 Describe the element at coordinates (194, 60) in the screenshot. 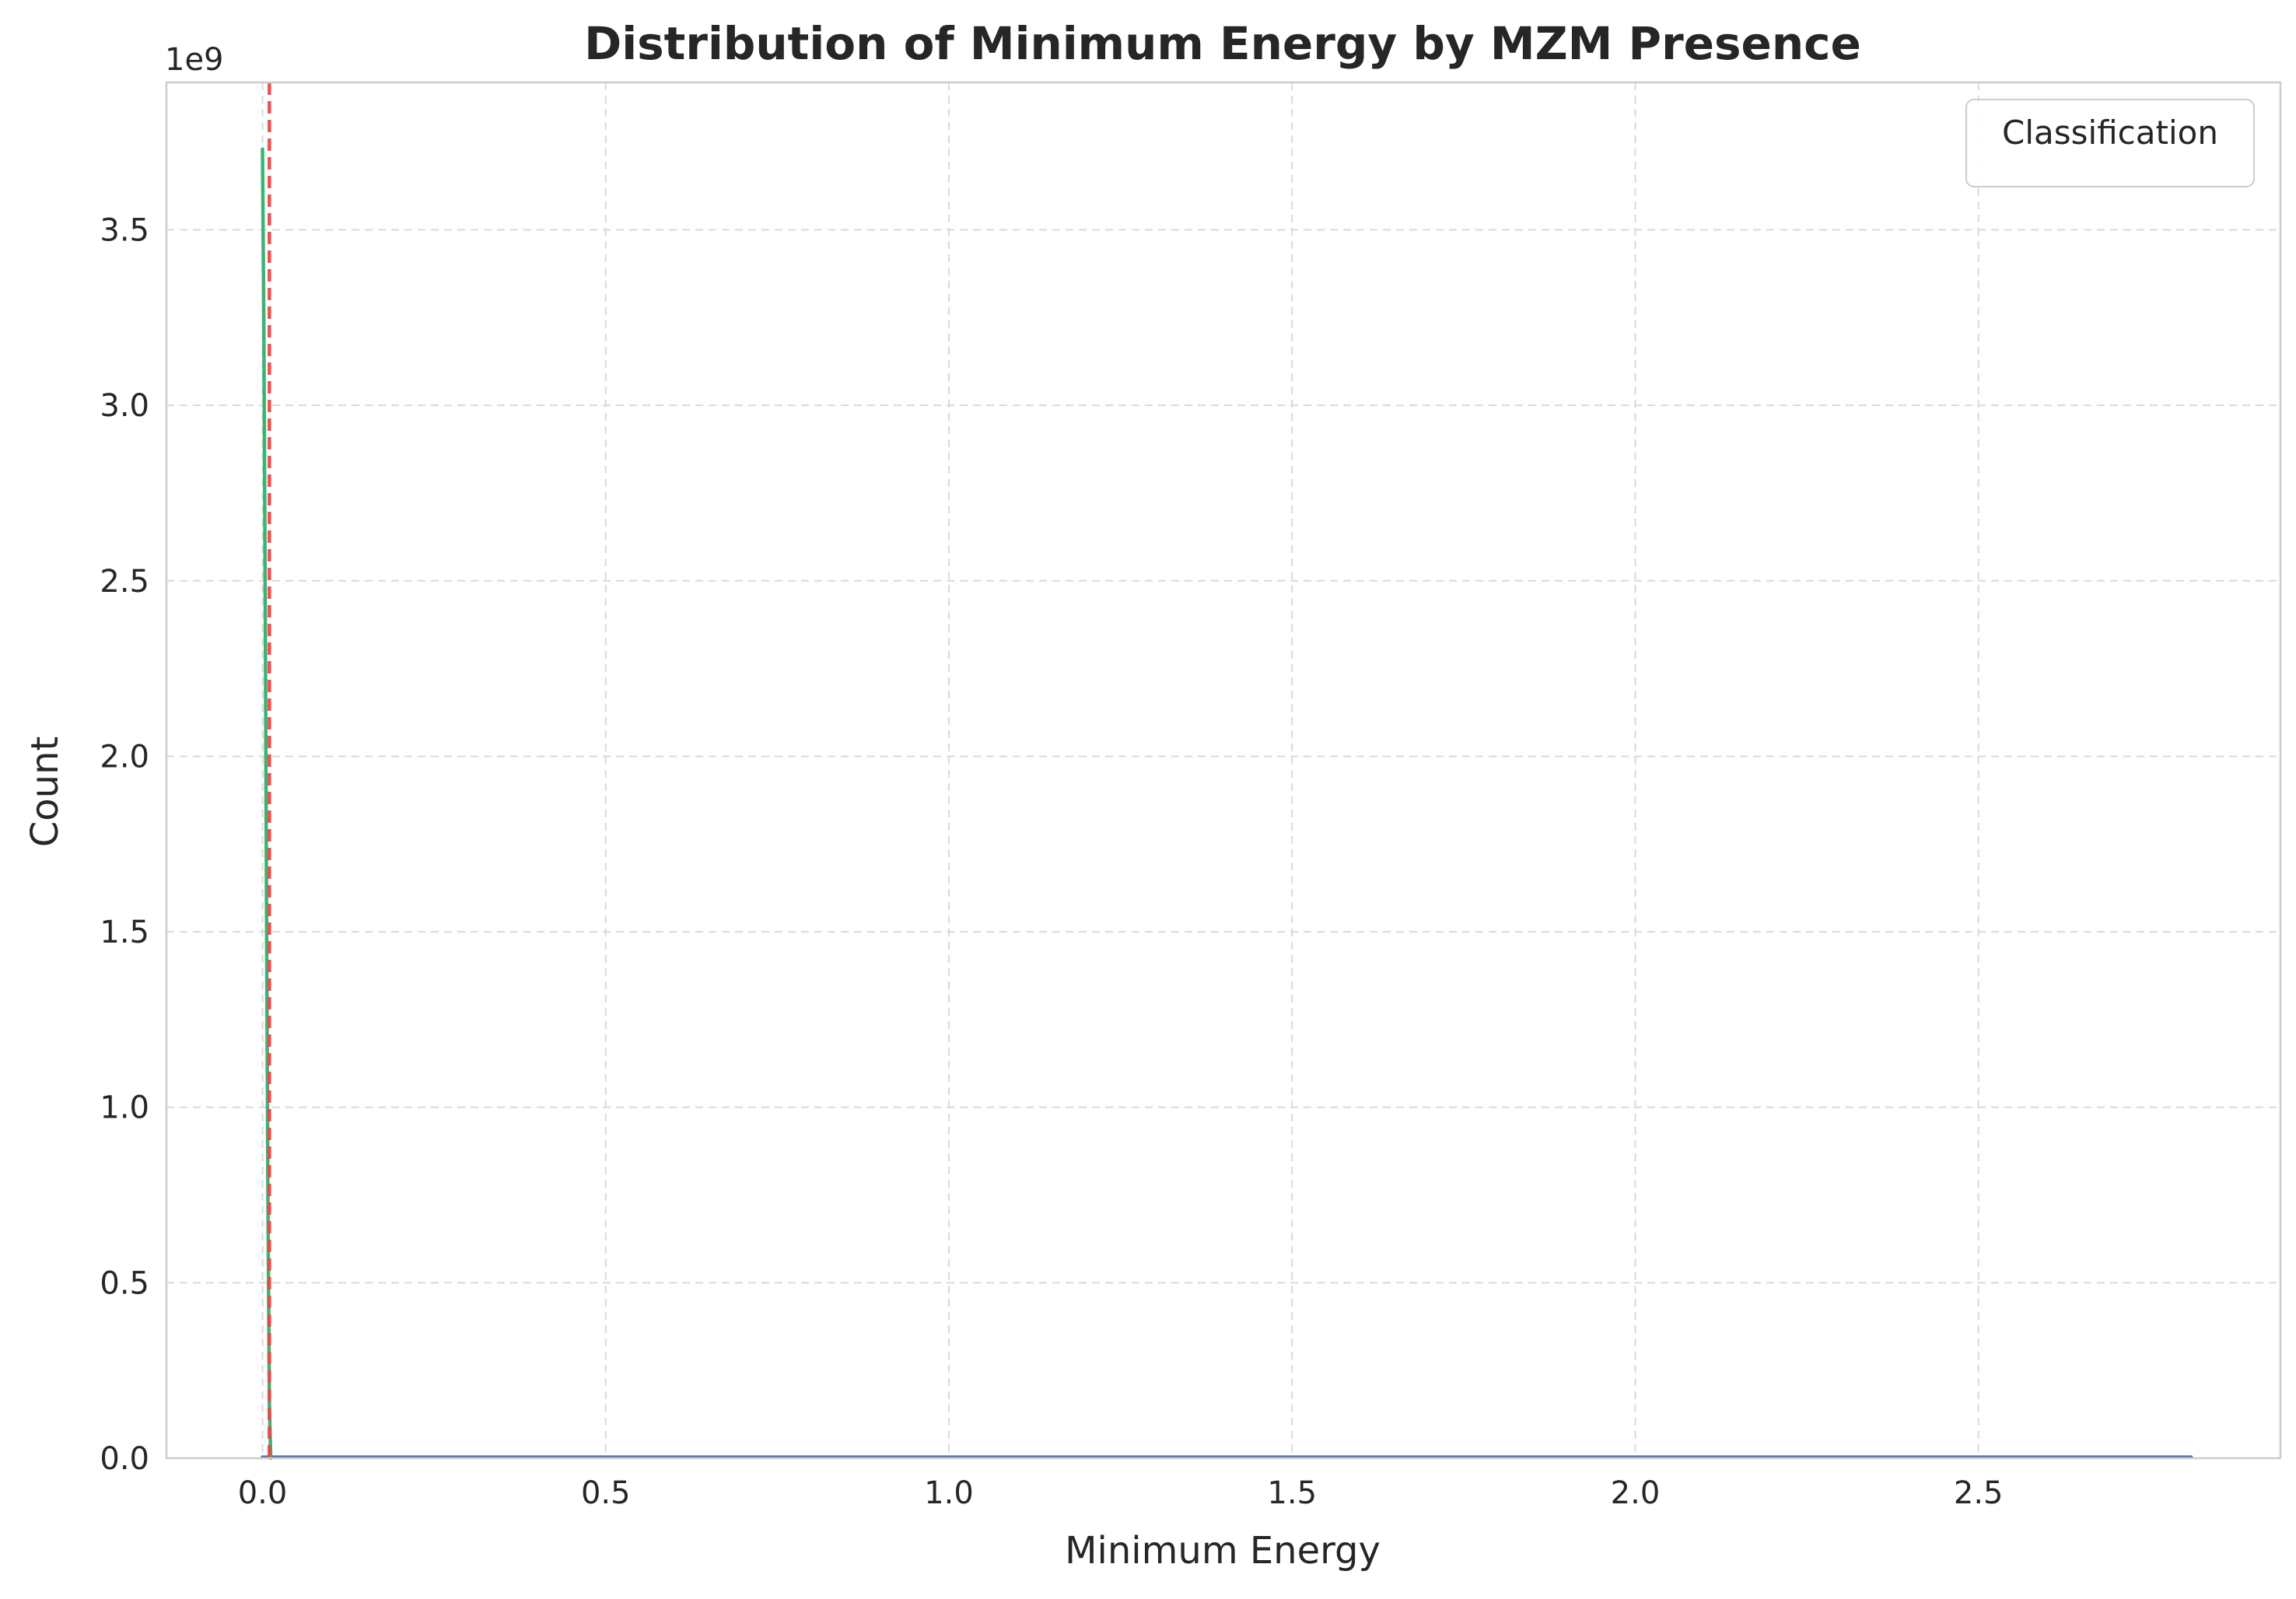

I see `y-axis-offset-label: 1e9` at that location.